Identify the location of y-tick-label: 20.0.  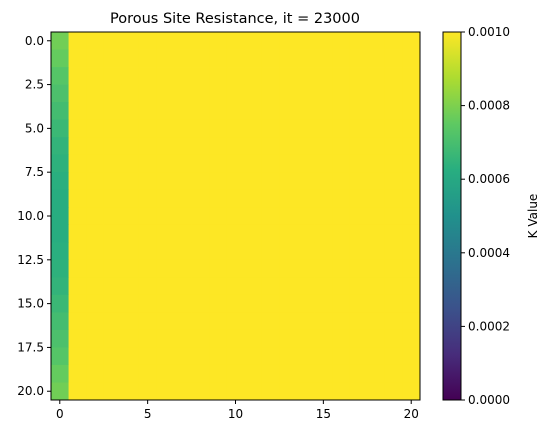
(30, 391).